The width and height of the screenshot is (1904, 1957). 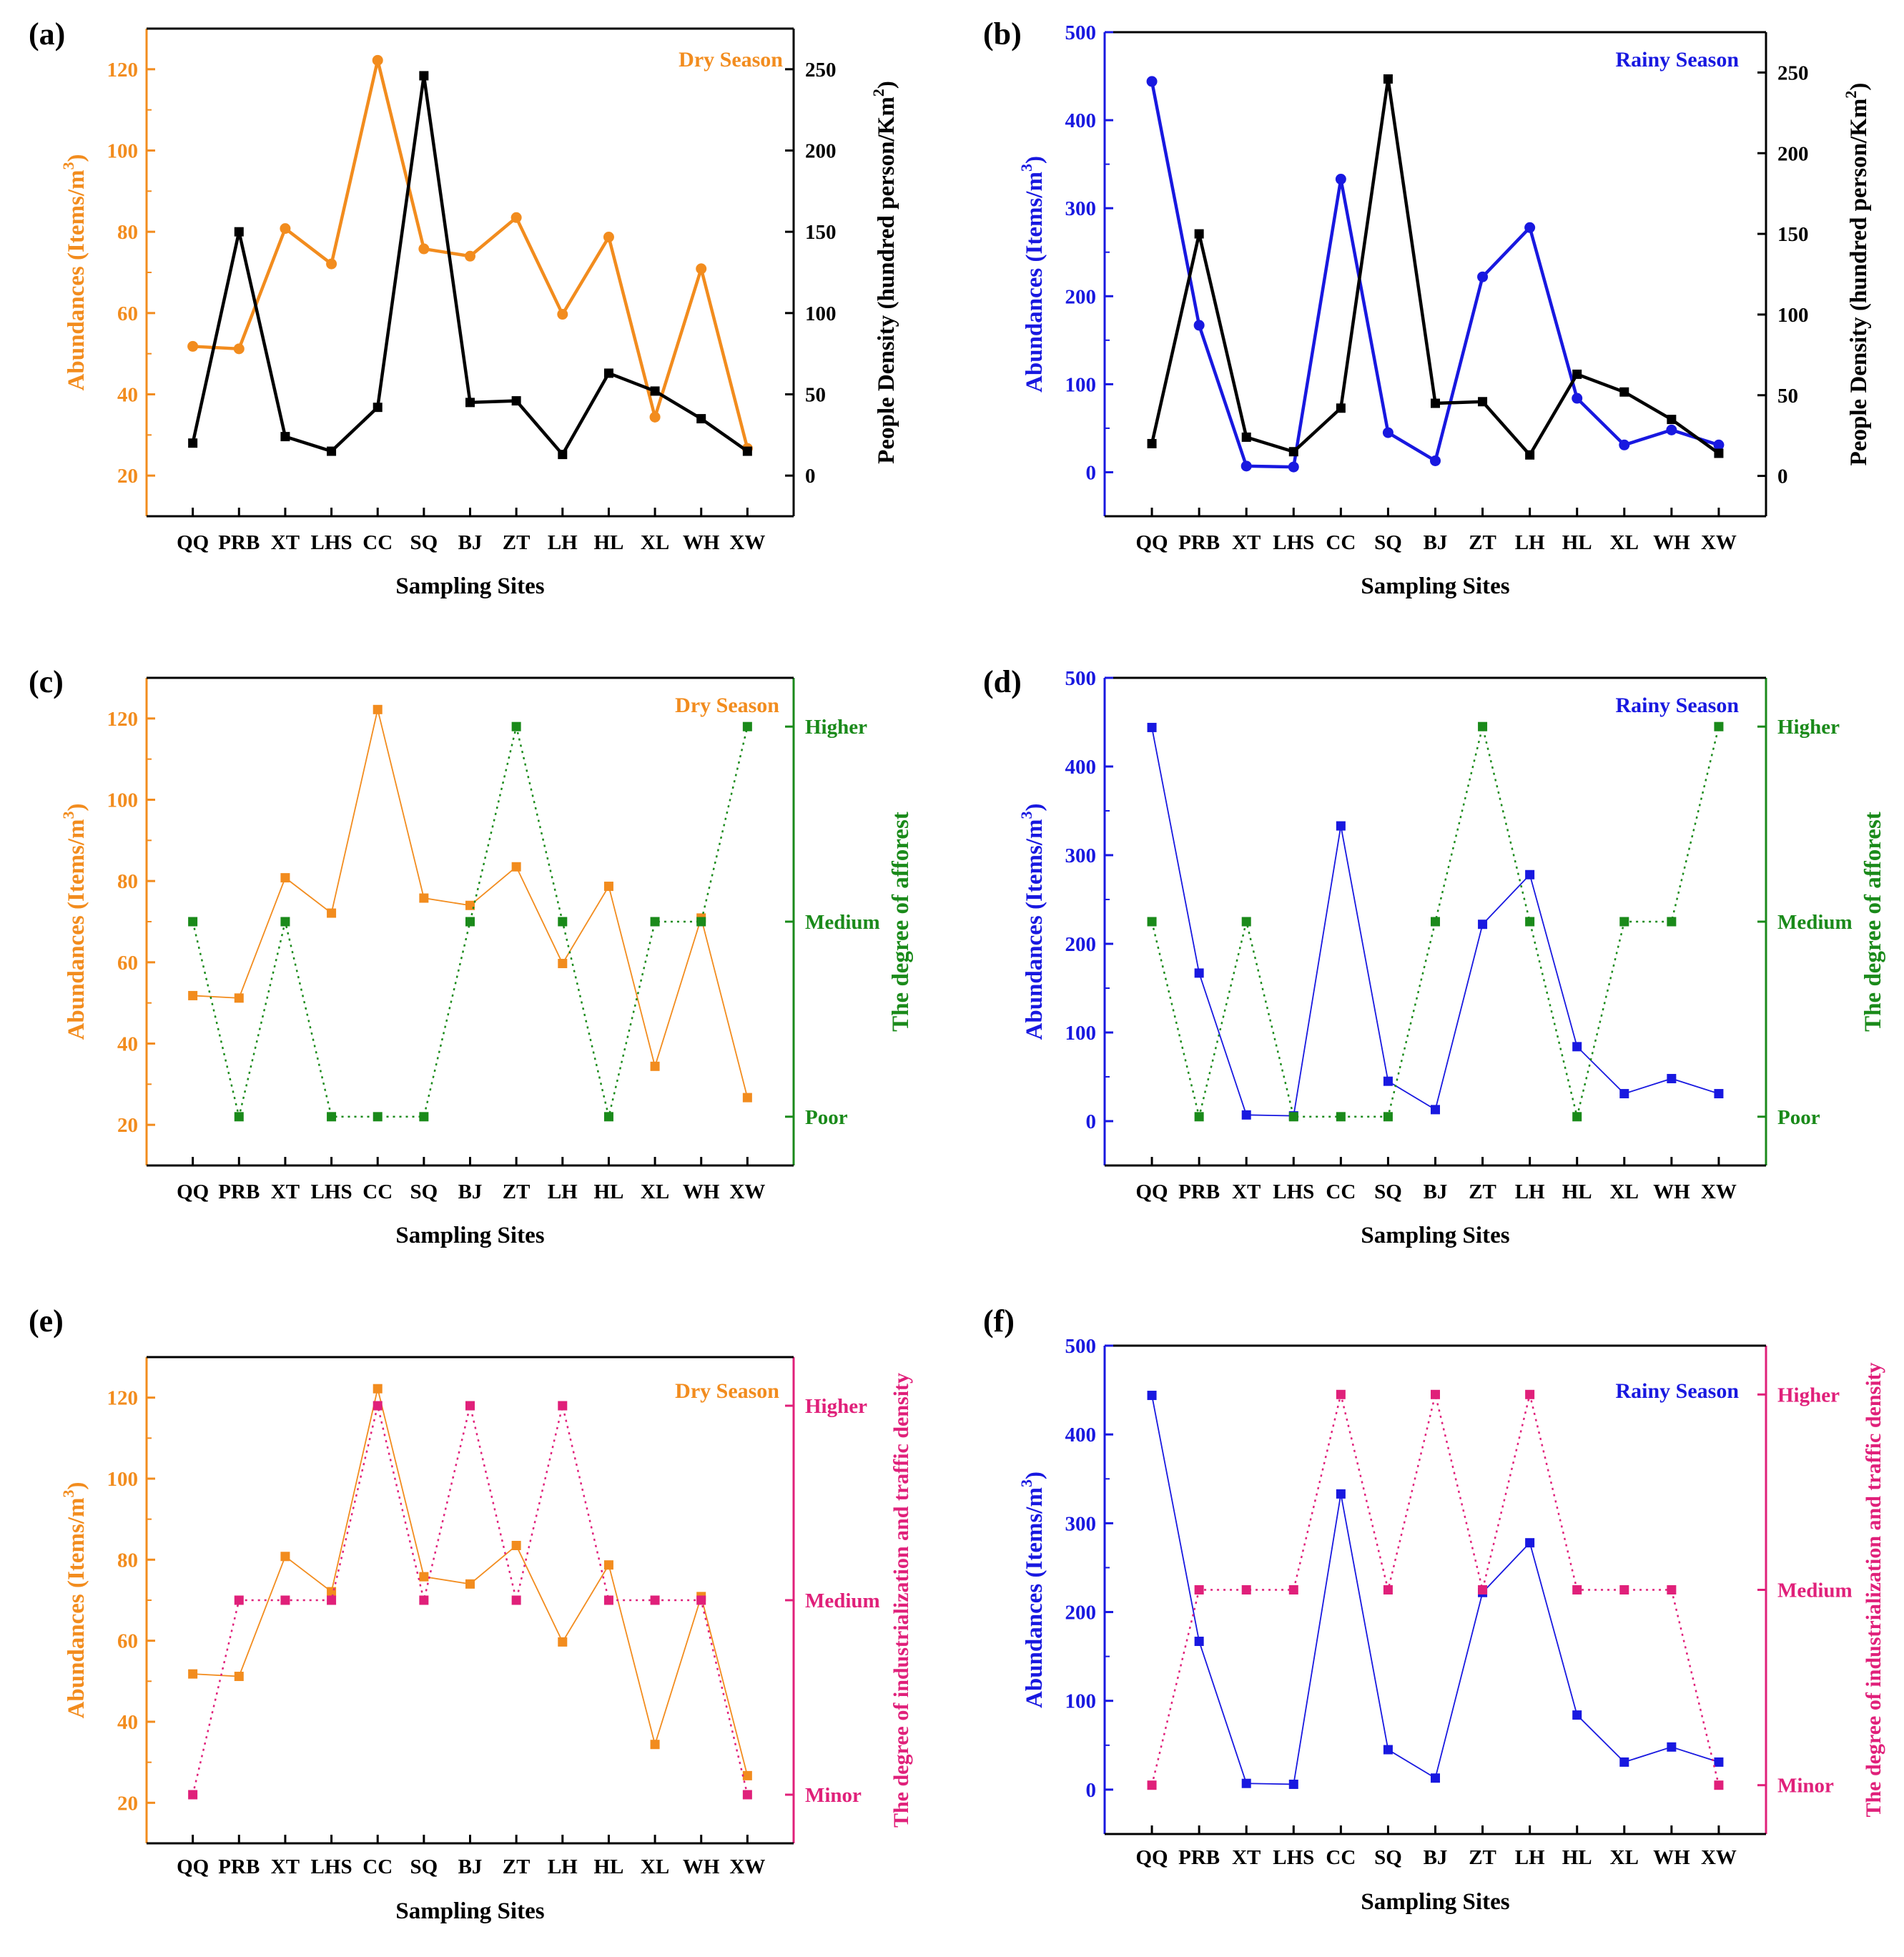 What do you see at coordinates (517, 1191) in the screenshot?
I see `x-tick-label: ZT` at bounding box center [517, 1191].